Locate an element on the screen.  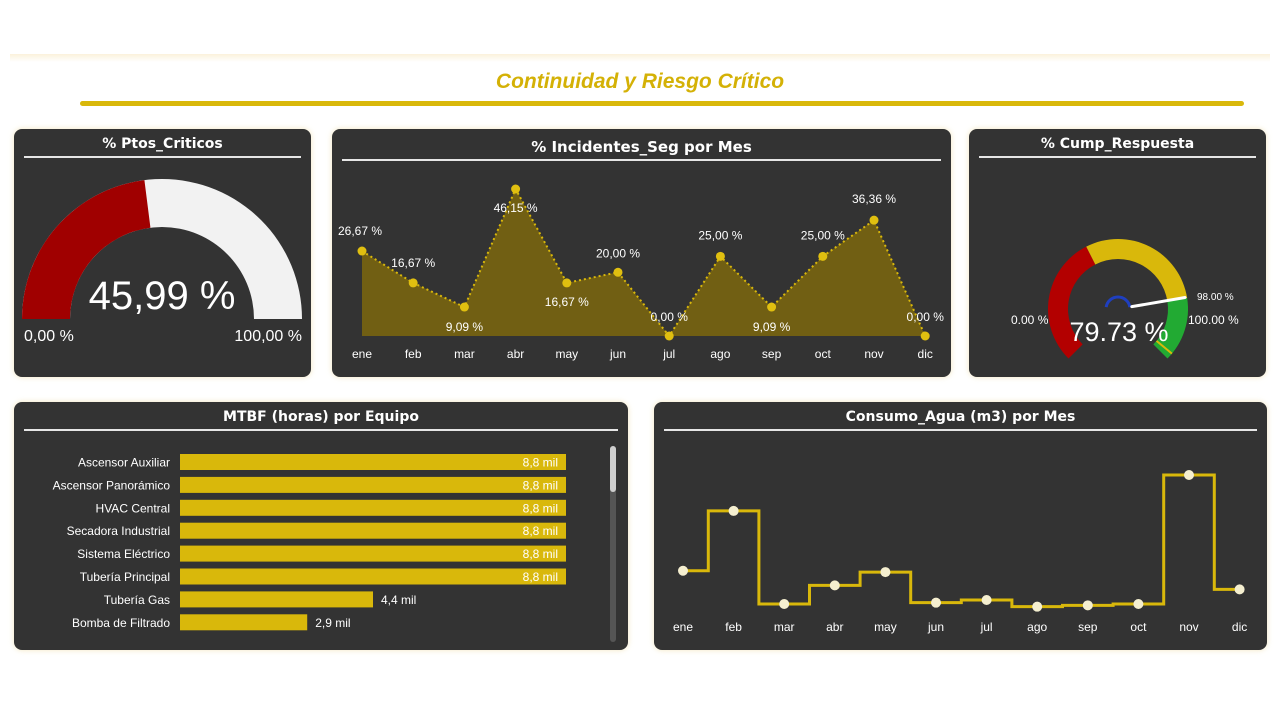
mtbf-value-label: 2,9 mil is located at coordinates (332, 623).